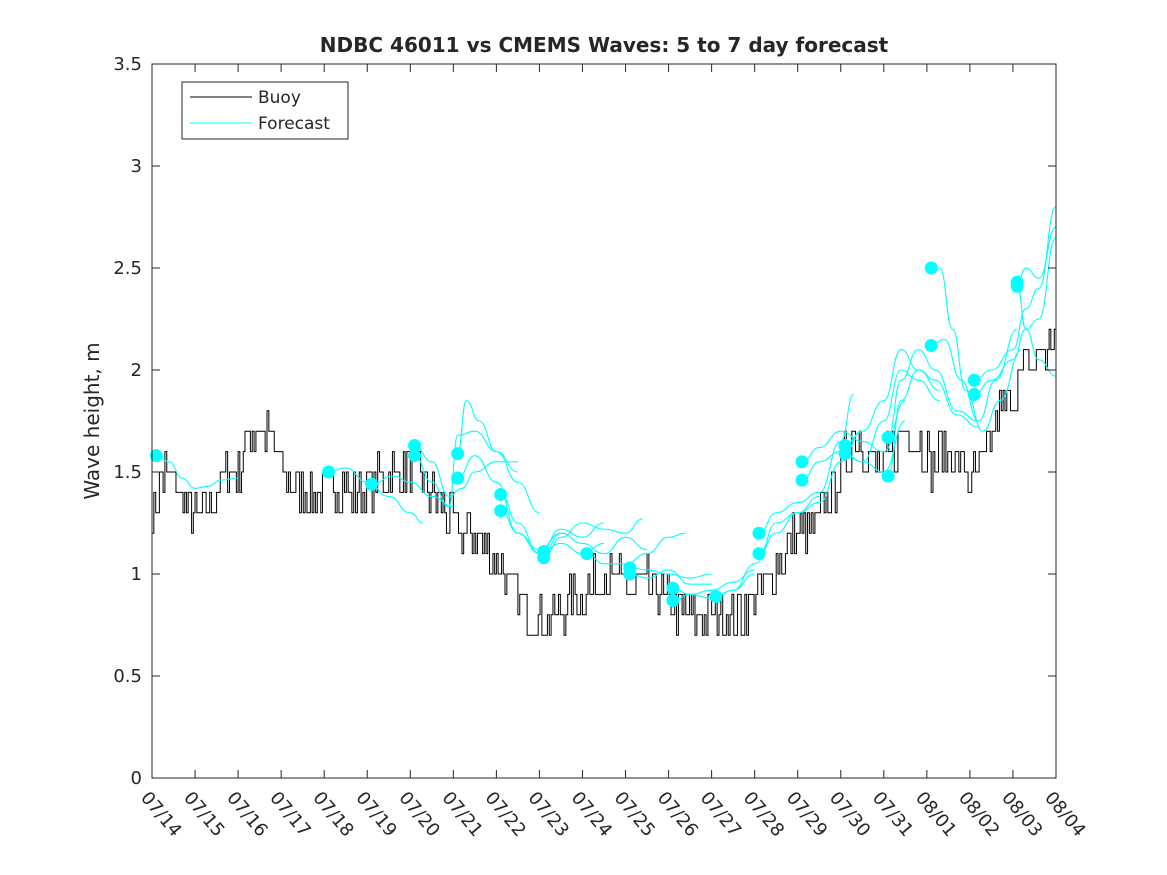 The width and height of the screenshot is (1167, 875). Describe the element at coordinates (136, 370) in the screenshot. I see `y-tick-label-4: 2` at that location.